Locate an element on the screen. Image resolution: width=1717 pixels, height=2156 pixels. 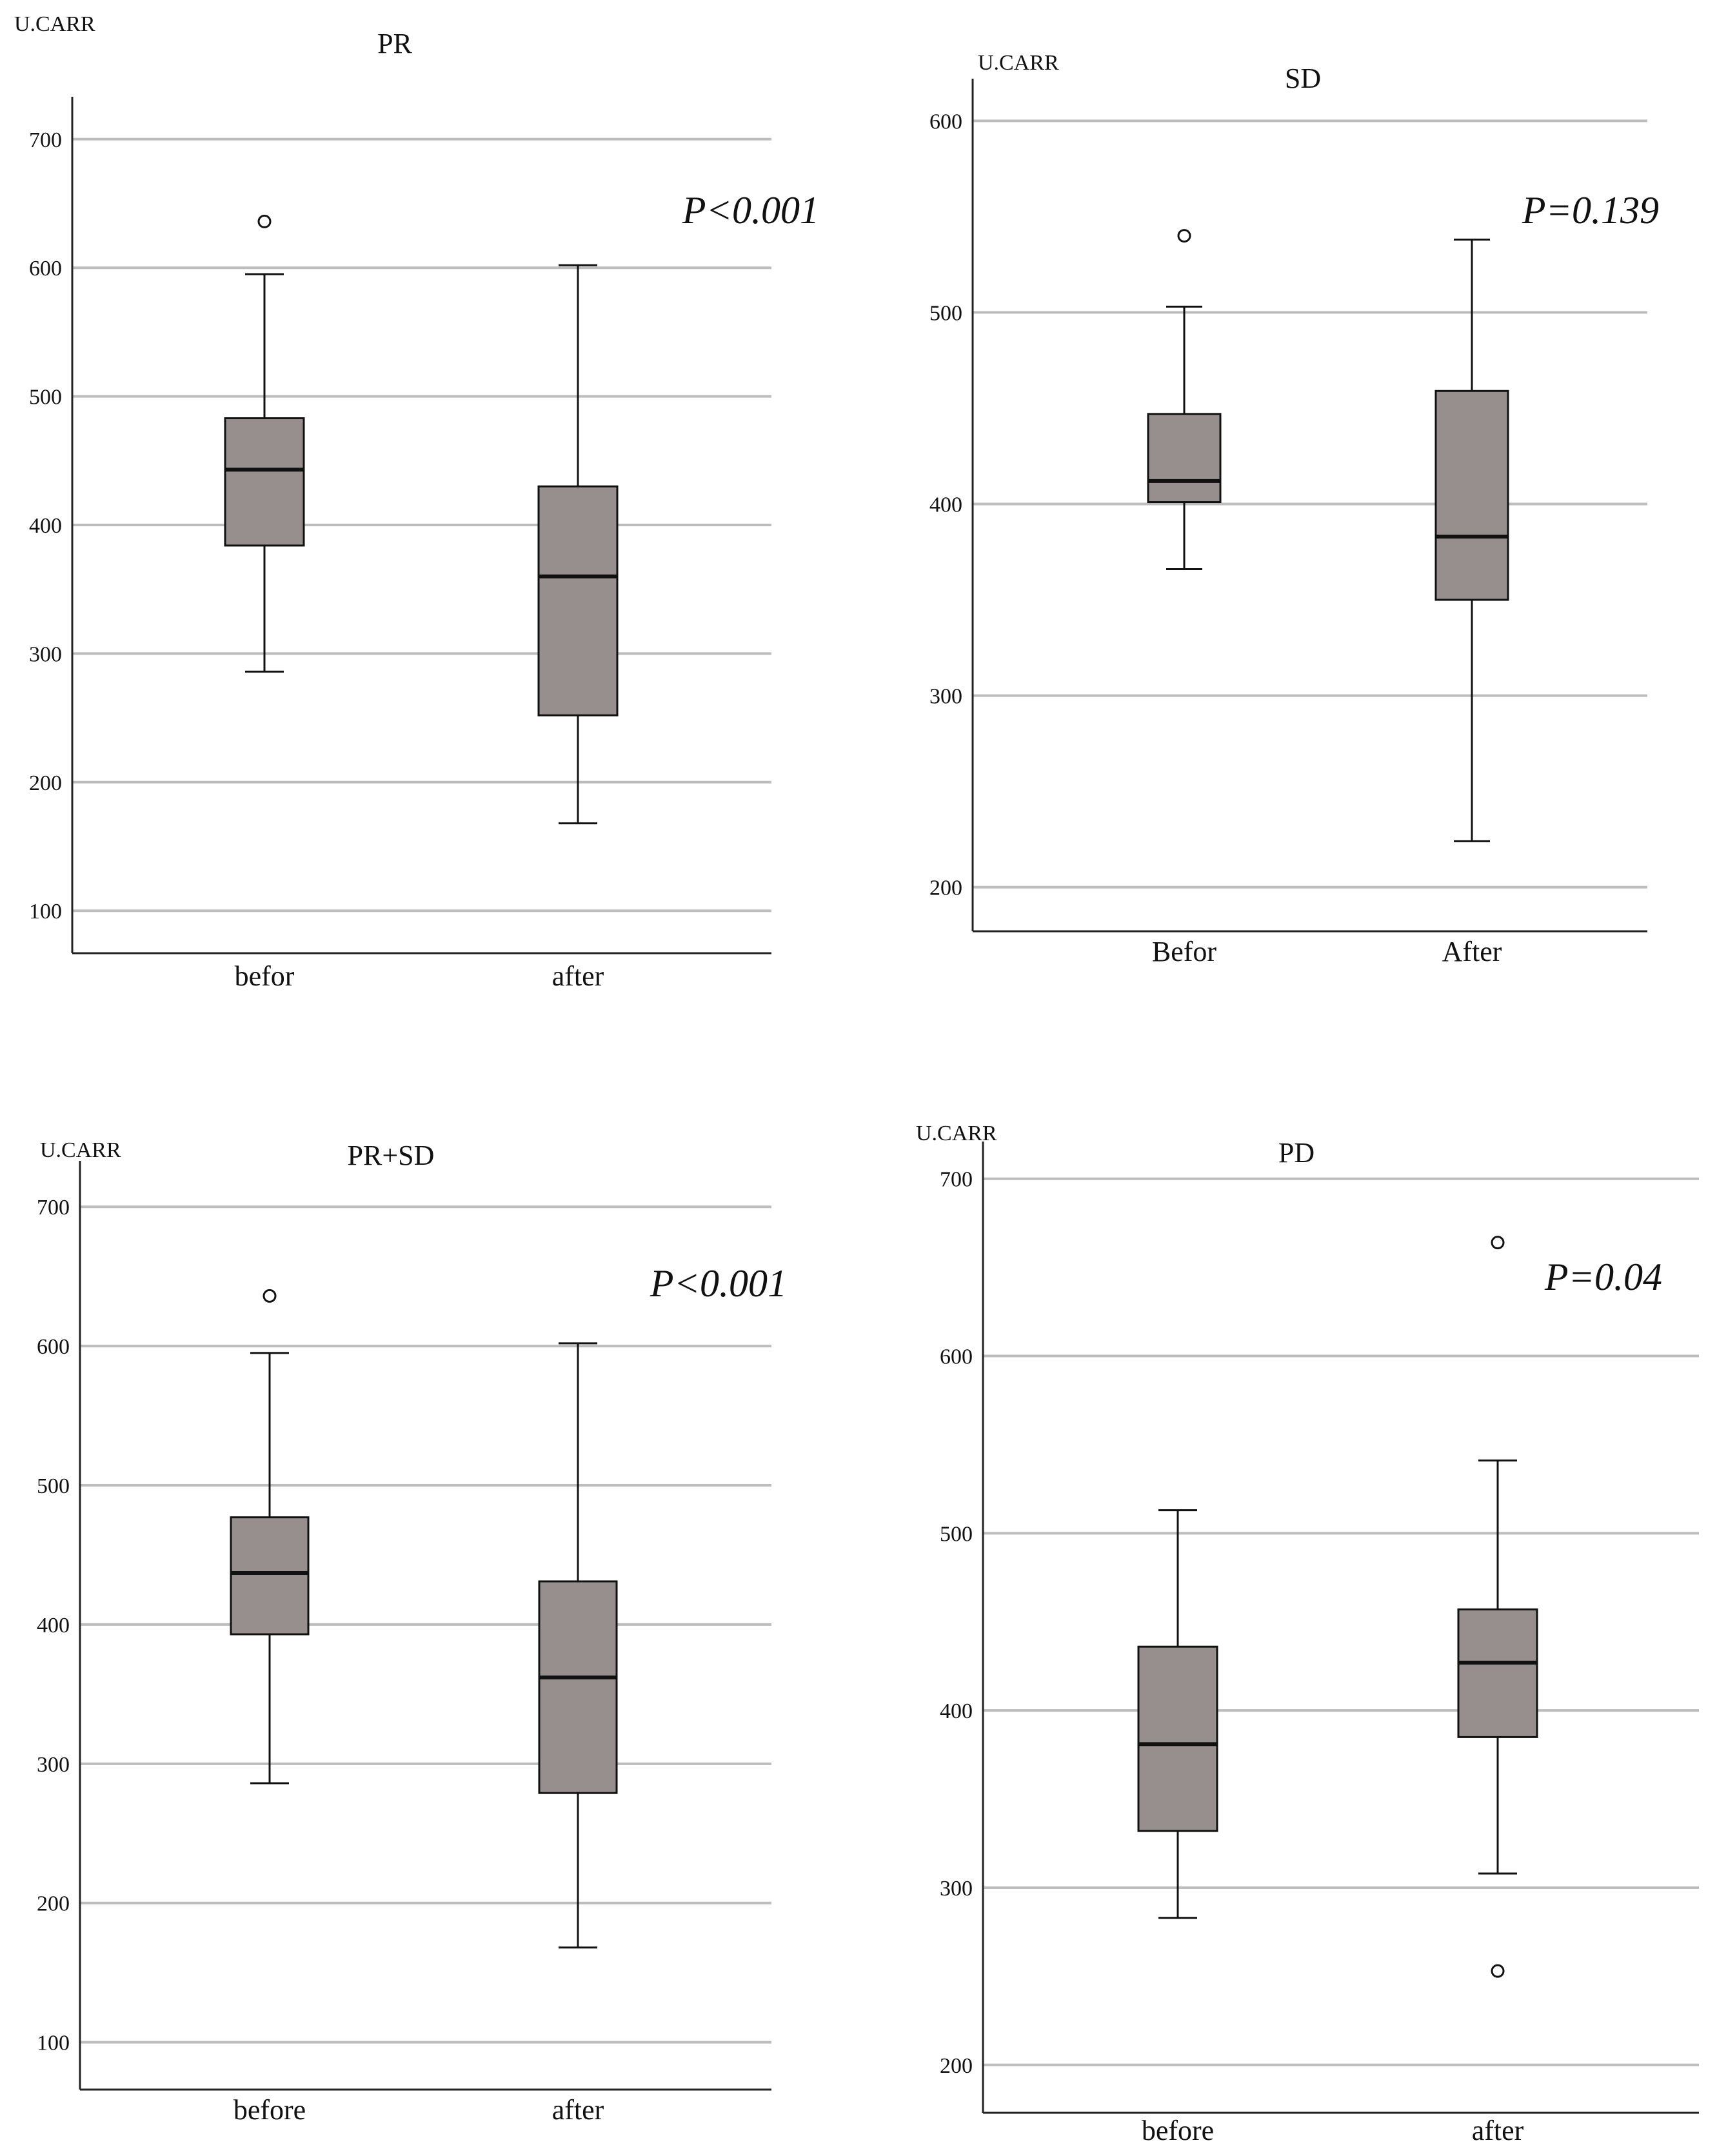
sd-ytick-label: 200 is located at coordinates (946, 888).